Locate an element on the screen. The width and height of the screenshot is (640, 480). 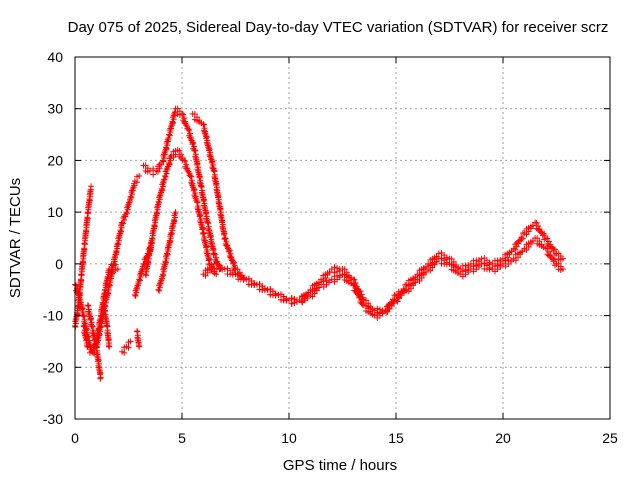
series-track-d is located at coordinates (94, 342).